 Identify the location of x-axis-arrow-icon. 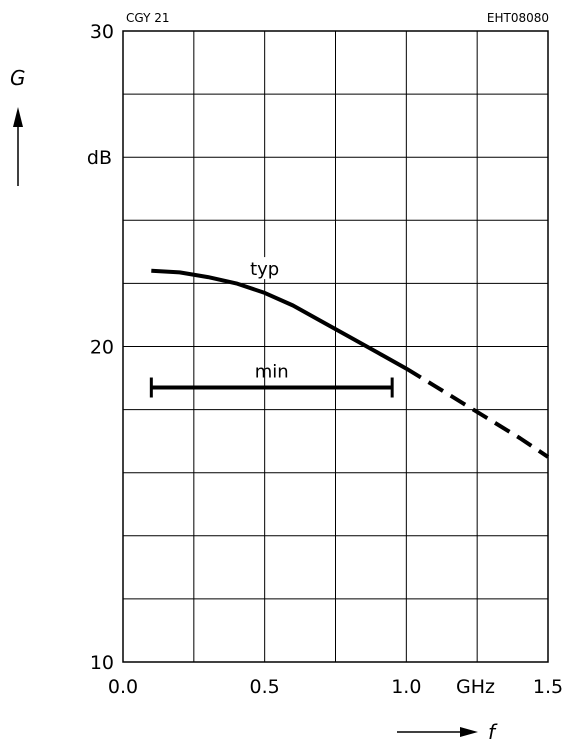
(469, 732).